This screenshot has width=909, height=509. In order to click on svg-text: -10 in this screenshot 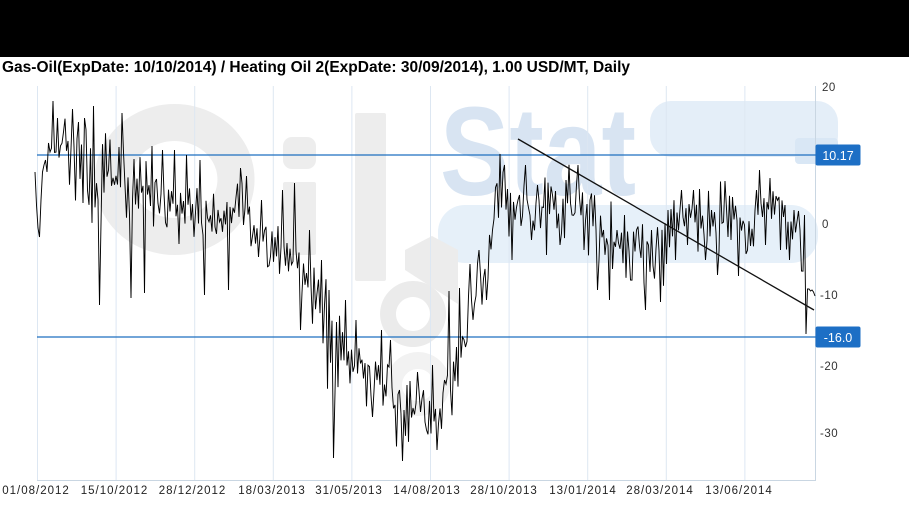, I will do `click(829, 296)`.